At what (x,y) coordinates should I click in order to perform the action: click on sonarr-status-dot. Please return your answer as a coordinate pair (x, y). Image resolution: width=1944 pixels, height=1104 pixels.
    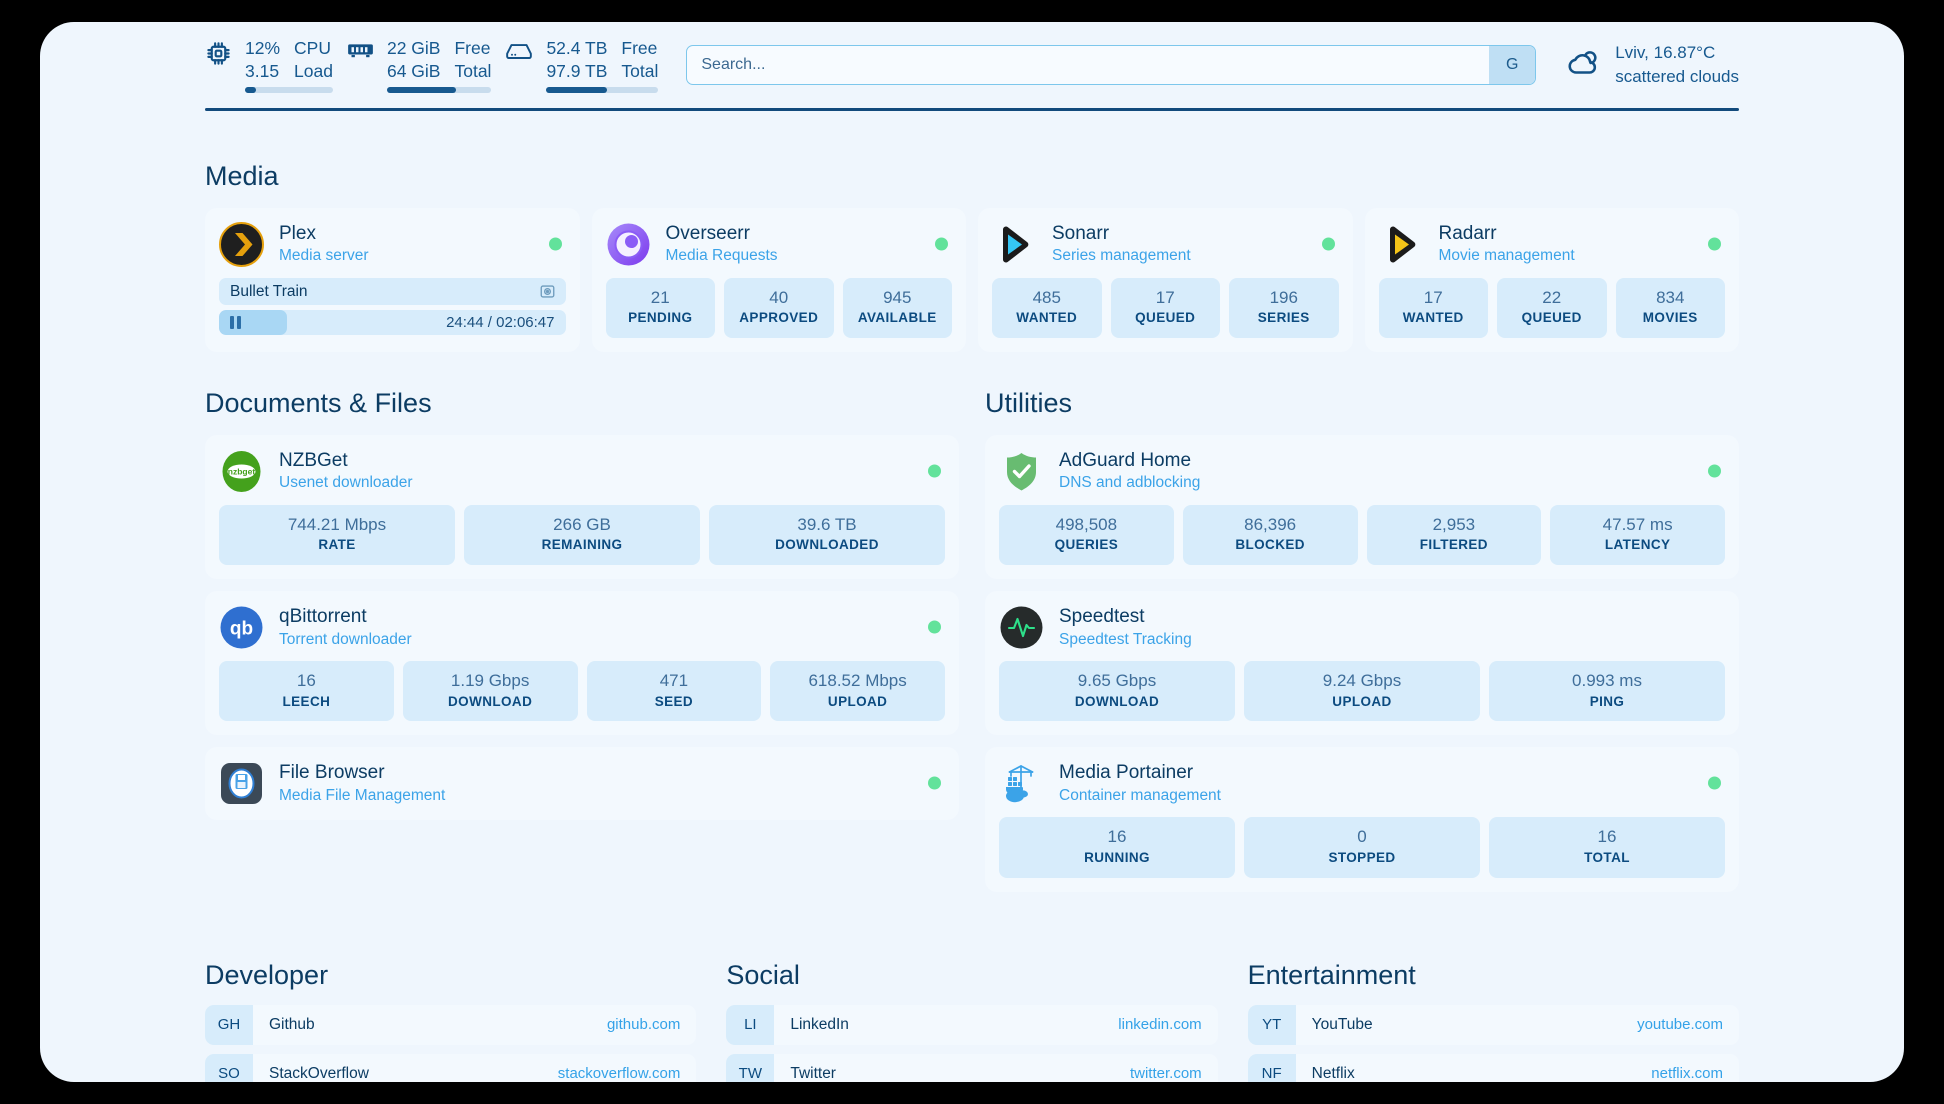
    Looking at the image, I should click on (1328, 244).